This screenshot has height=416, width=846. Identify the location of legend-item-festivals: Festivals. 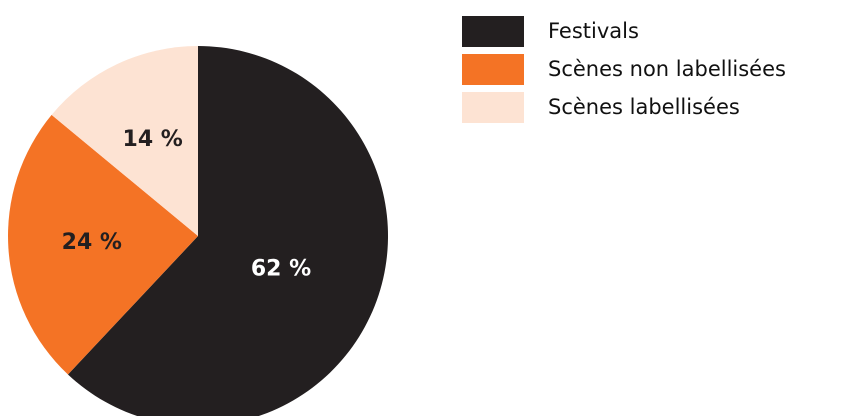
(624, 31).